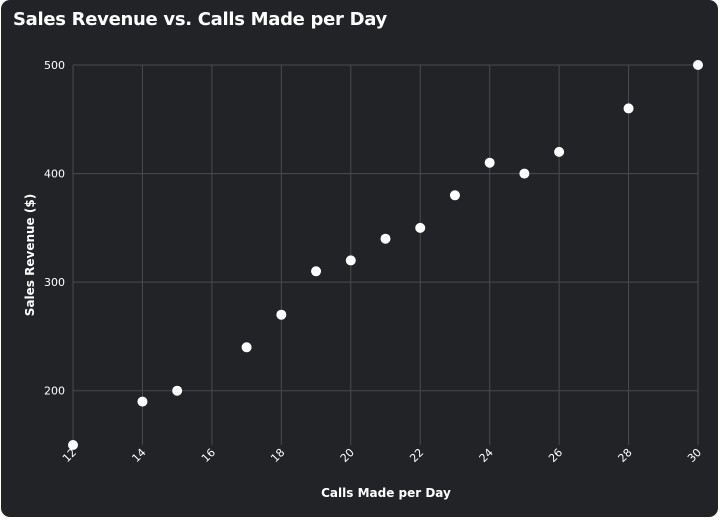 The width and height of the screenshot is (721, 525). Describe the element at coordinates (625, 455) in the screenshot. I see `x-tick-label: 28` at that location.